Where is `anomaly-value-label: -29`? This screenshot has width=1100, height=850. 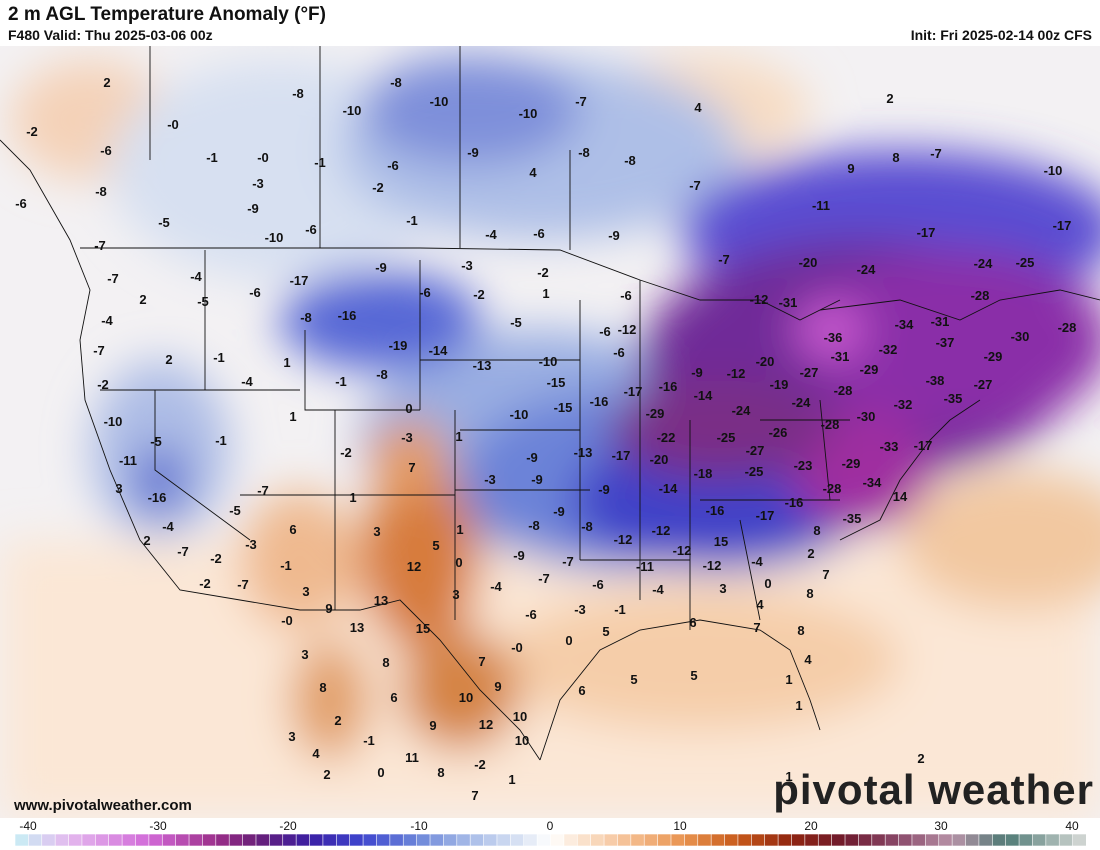
anomaly-value-label: -29 is located at coordinates (993, 356).